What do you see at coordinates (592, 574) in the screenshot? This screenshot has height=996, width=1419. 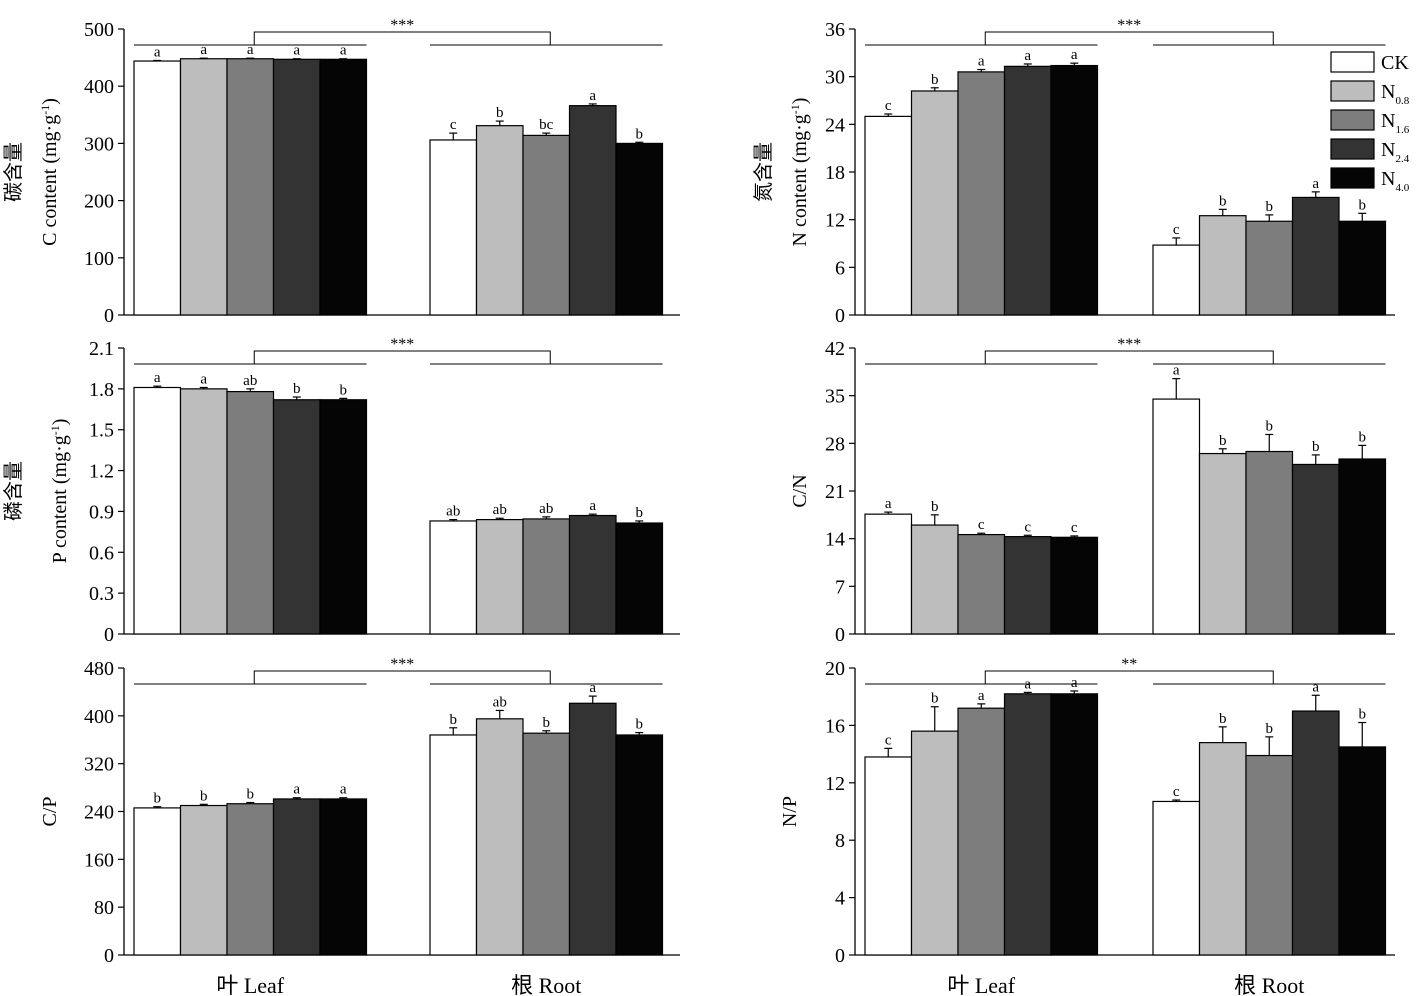 I see `bar-phosphorus-g1-N2.4` at bounding box center [592, 574].